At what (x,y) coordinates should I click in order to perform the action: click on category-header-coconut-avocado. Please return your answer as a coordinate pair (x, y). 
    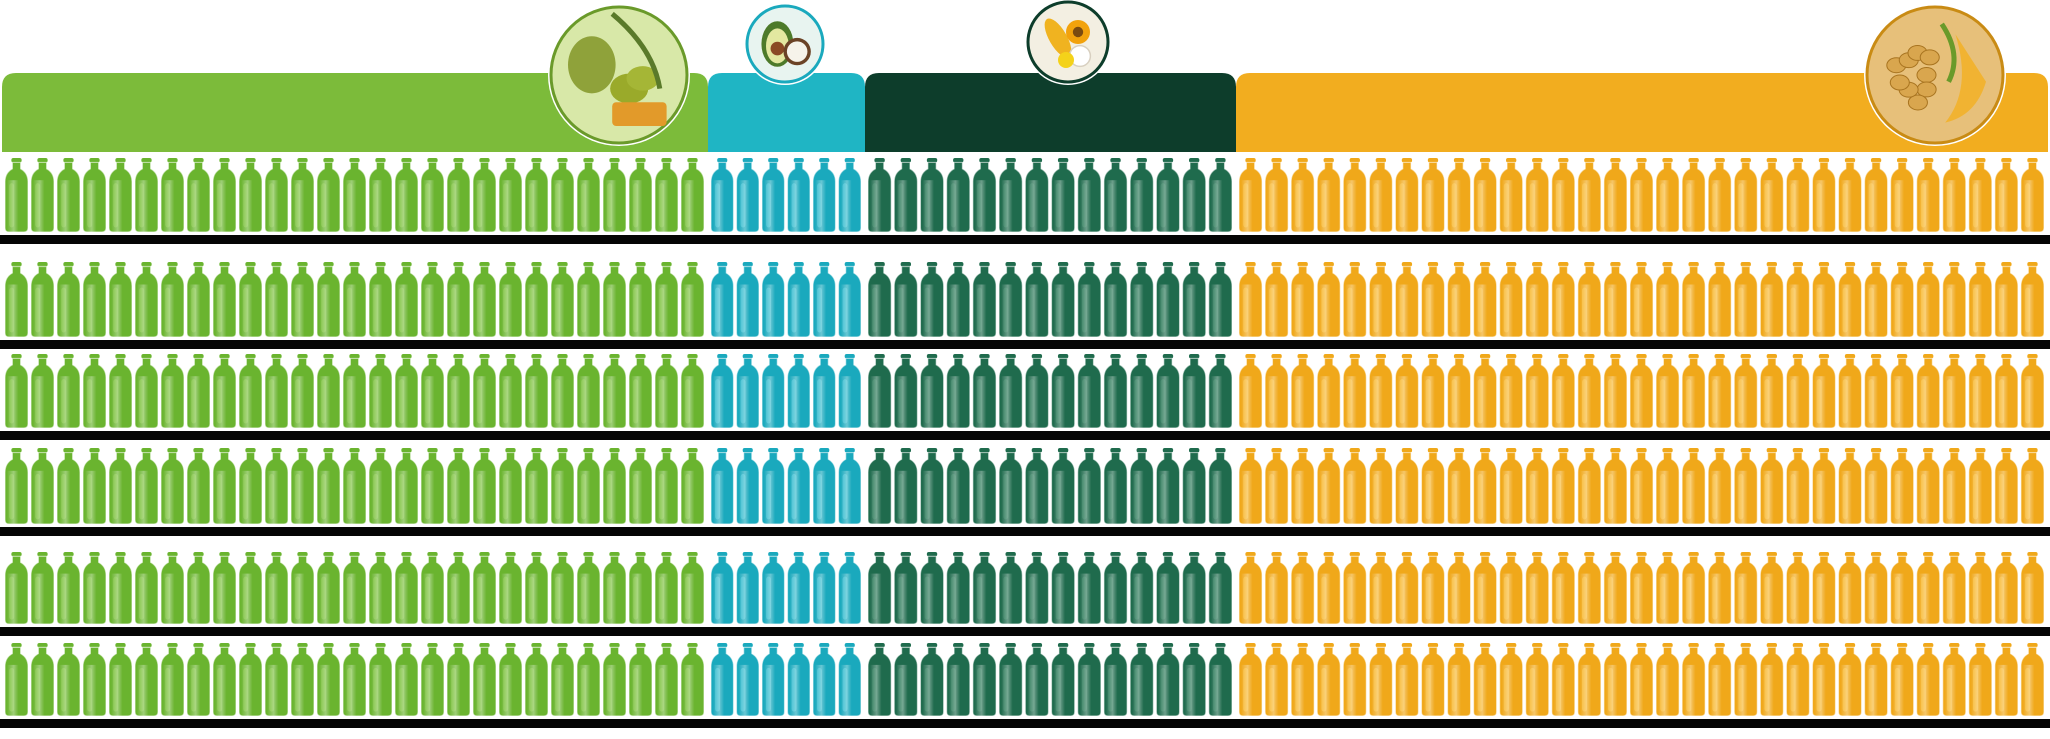
    Looking at the image, I should click on (786, 112).